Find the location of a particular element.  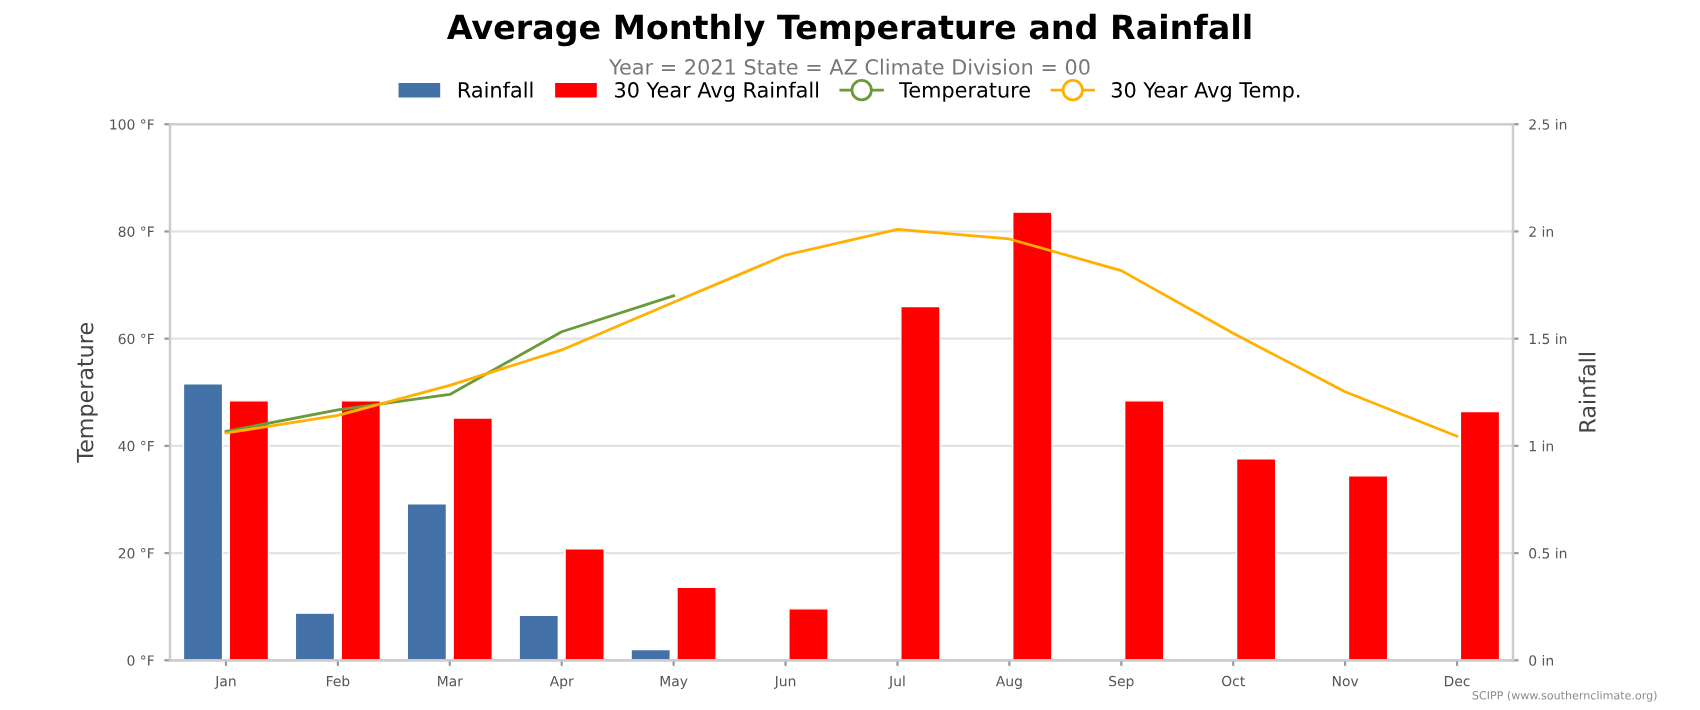

legend-label: Rainfall is located at coordinates (495, 89).